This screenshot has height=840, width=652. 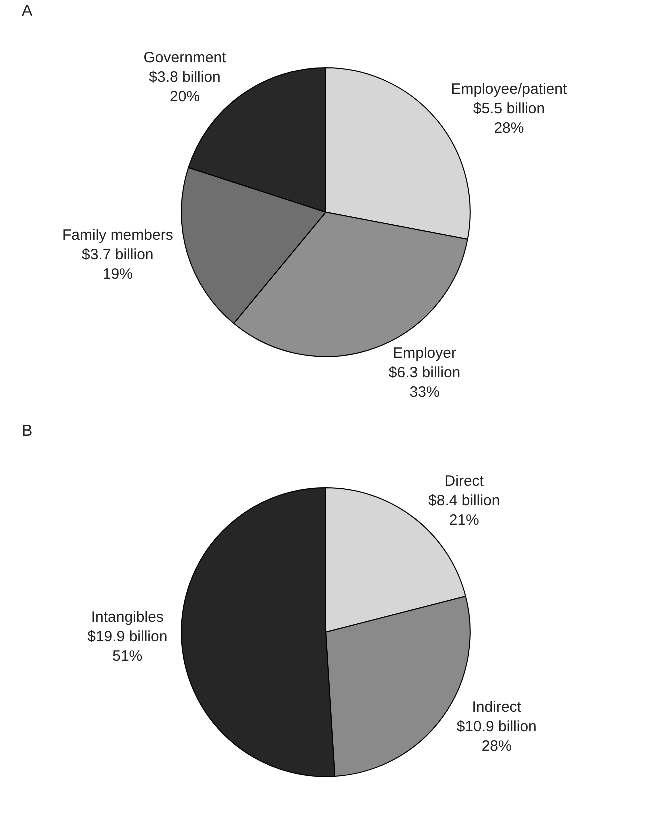 I want to click on slice-label: Direct, so click(x=464, y=481).